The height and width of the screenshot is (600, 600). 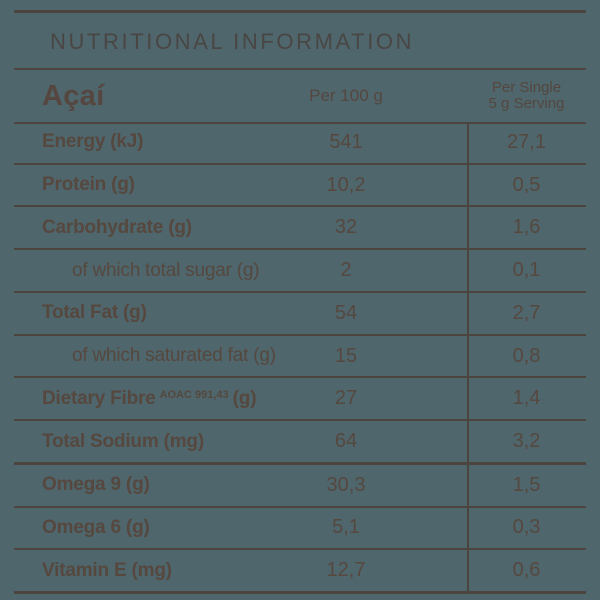 I want to click on value-per-serving: 2,7, so click(x=526, y=312).